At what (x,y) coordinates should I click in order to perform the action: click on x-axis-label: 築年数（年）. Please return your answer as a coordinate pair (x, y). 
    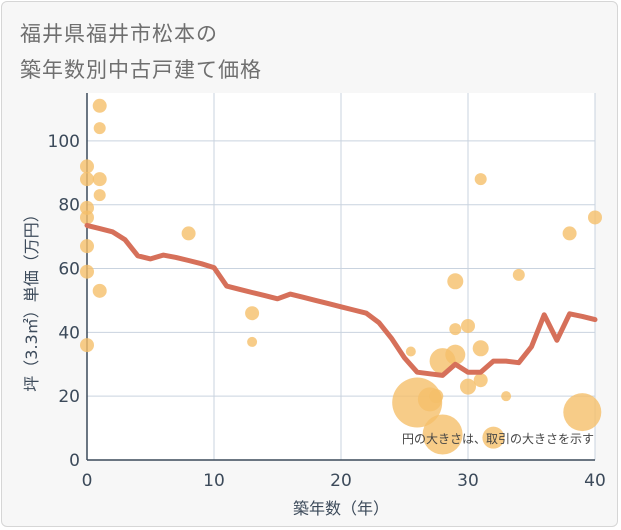
    Looking at the image, I should click on (341, 508).